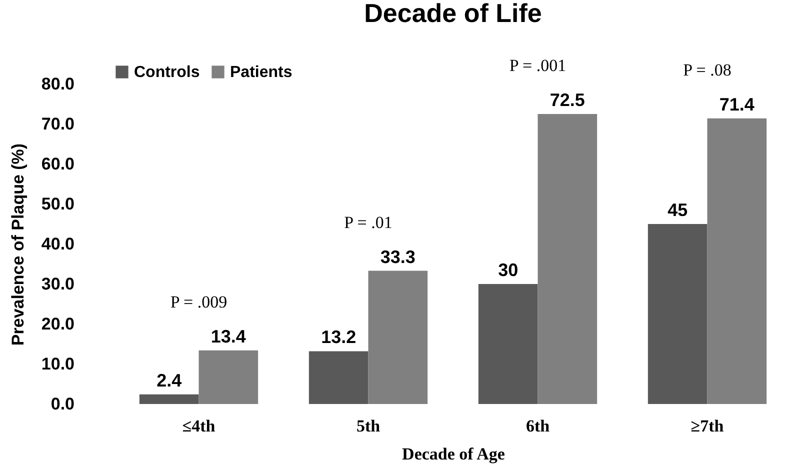 This screenshot has width=804, height=468. I want to click on x-tick-label: ≤4th, so click(199, 426).